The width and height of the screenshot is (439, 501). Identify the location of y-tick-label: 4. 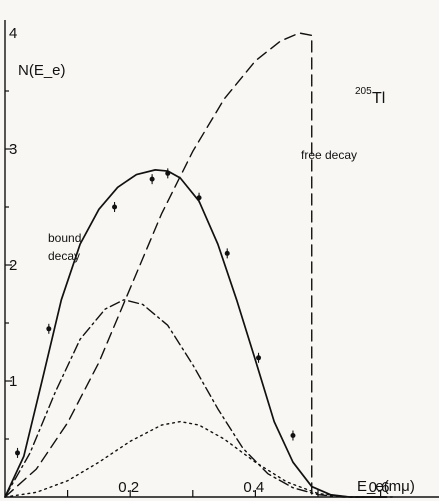
(13, 33).